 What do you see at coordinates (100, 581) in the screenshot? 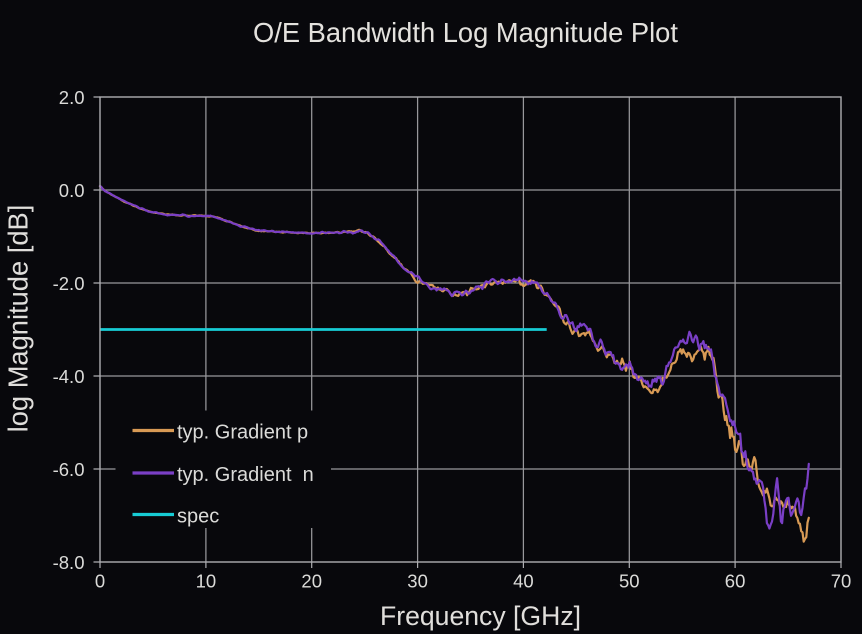
I see `svg-text: 0` at bounding box center [100, 581].